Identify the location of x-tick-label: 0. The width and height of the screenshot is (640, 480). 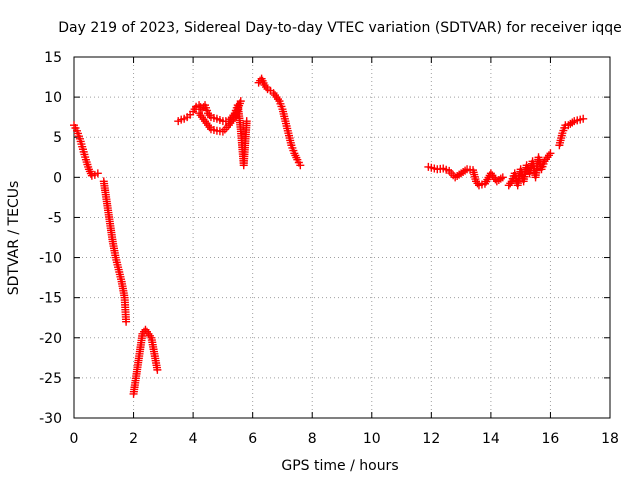
(74, 439).